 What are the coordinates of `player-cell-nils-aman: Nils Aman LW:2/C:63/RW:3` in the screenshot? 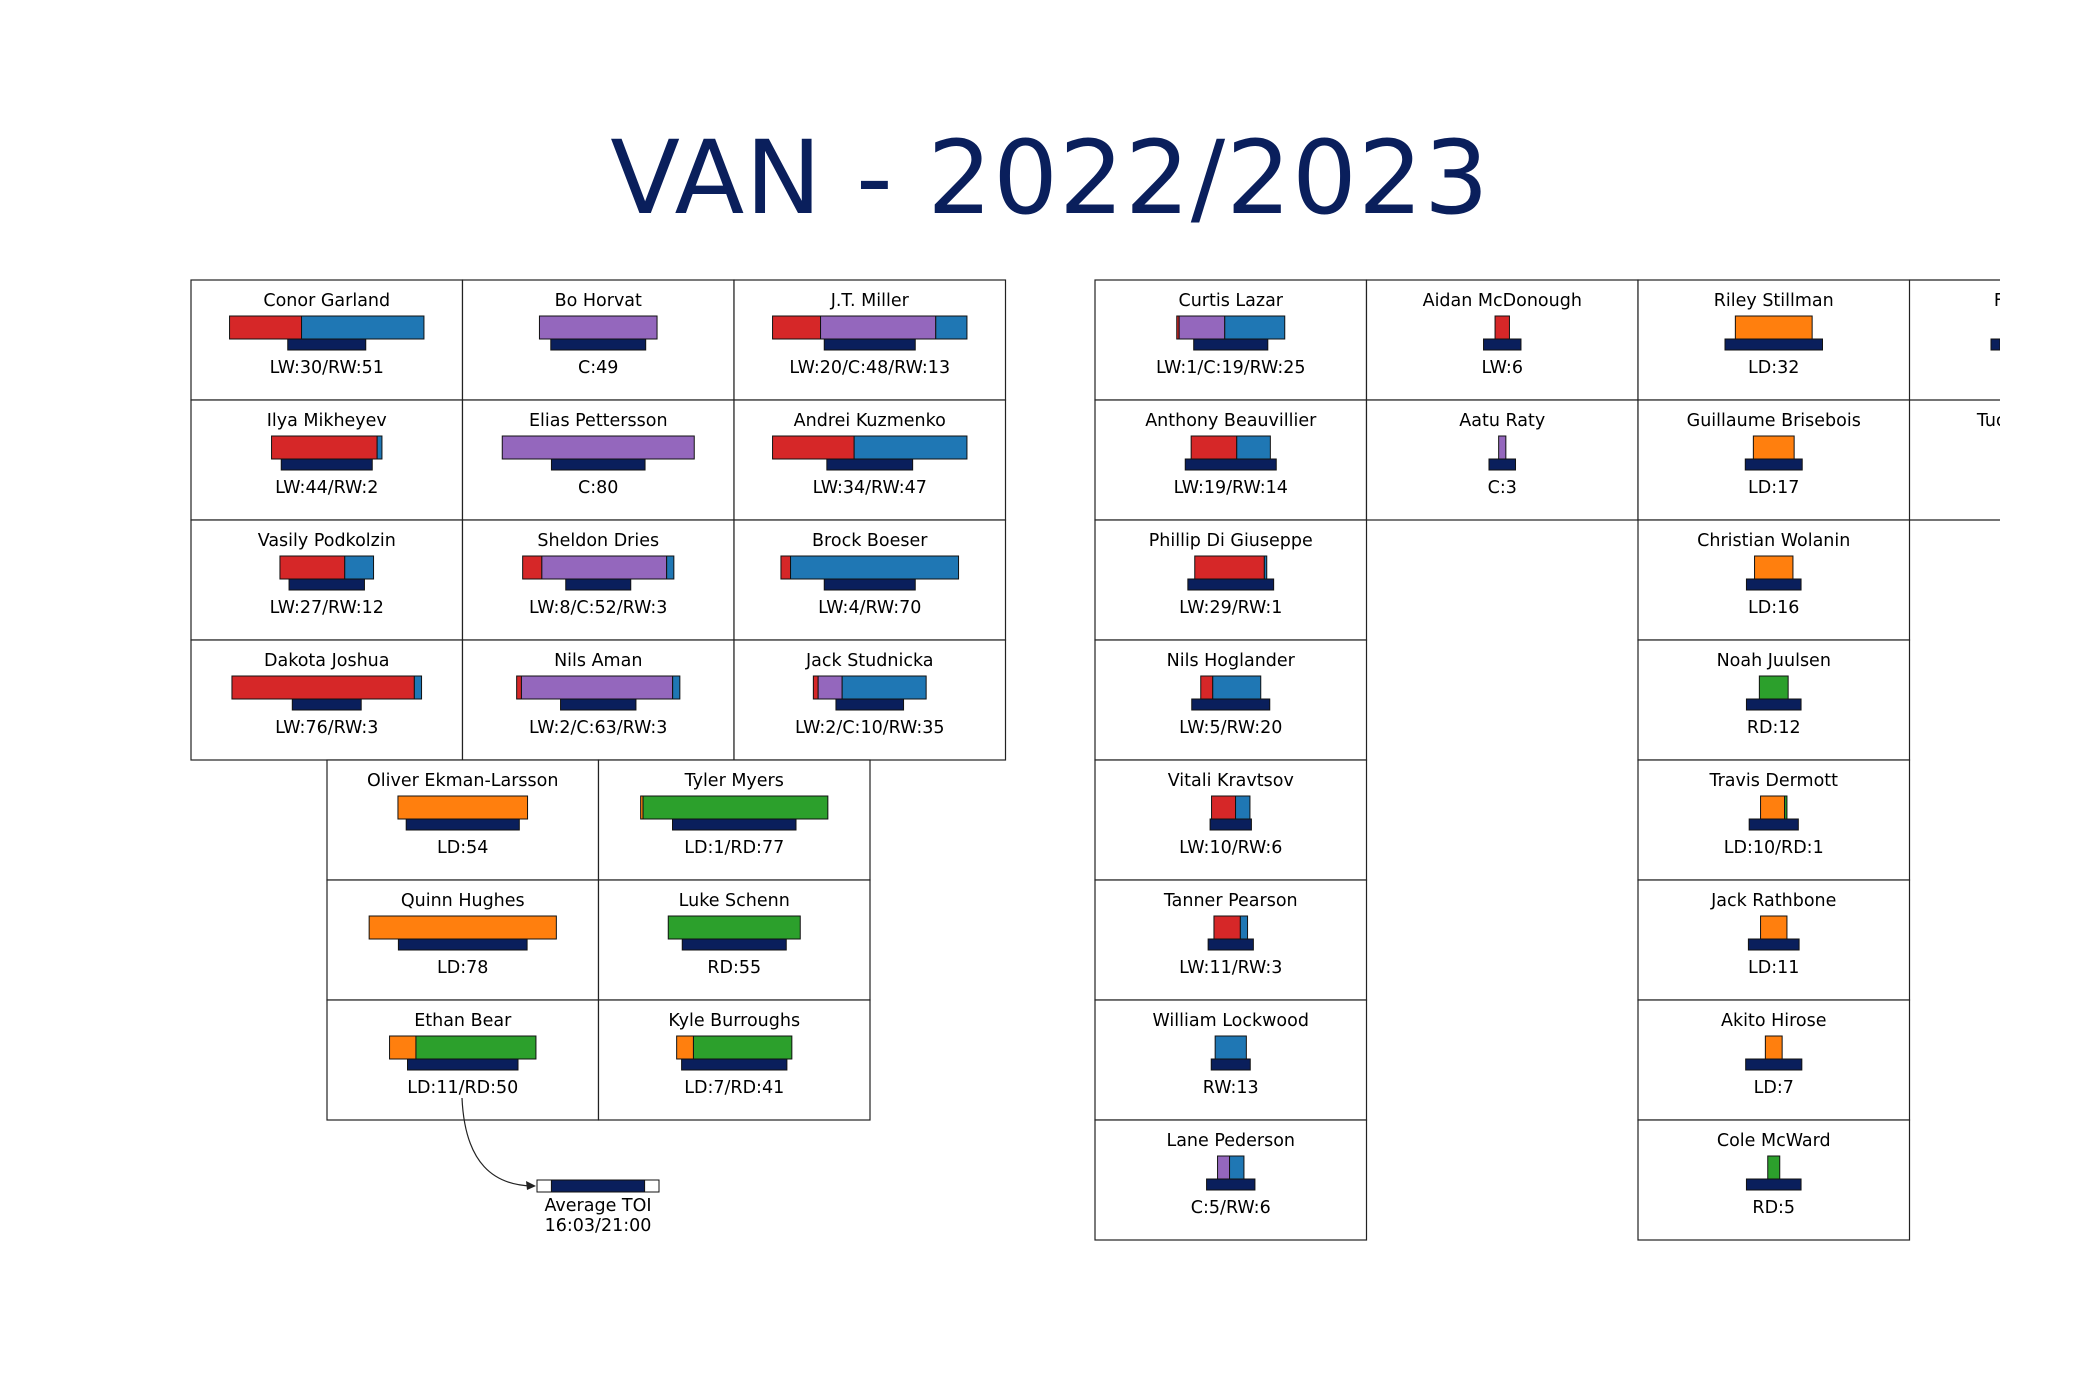 It's located at (598, 700).